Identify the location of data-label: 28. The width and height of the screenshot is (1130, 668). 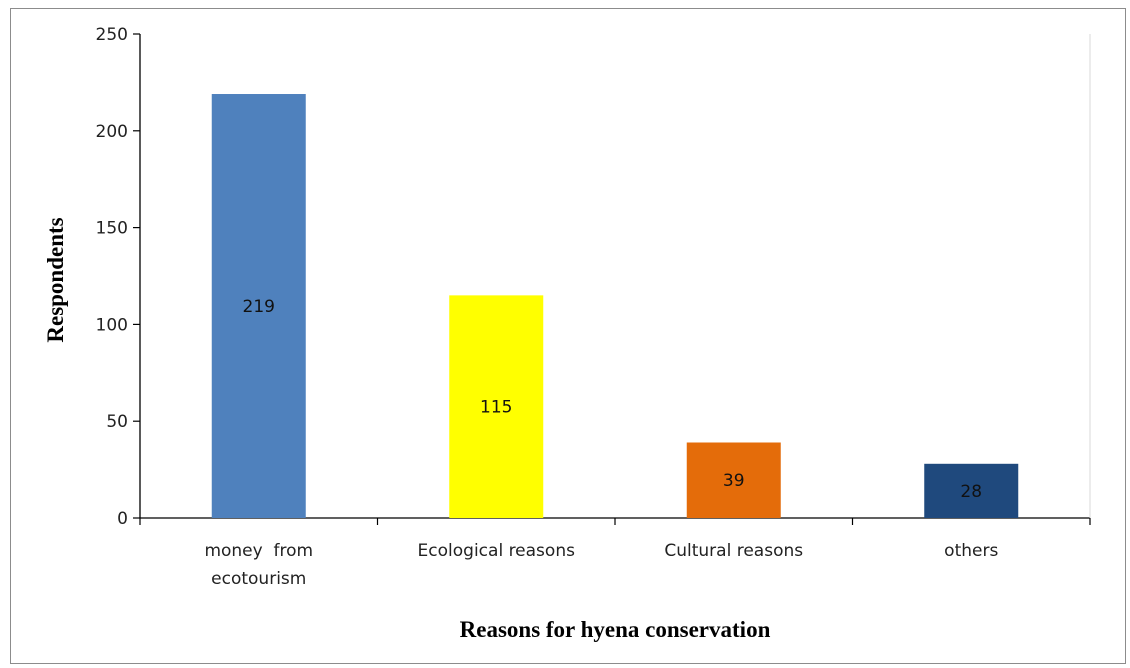
(971, 492).